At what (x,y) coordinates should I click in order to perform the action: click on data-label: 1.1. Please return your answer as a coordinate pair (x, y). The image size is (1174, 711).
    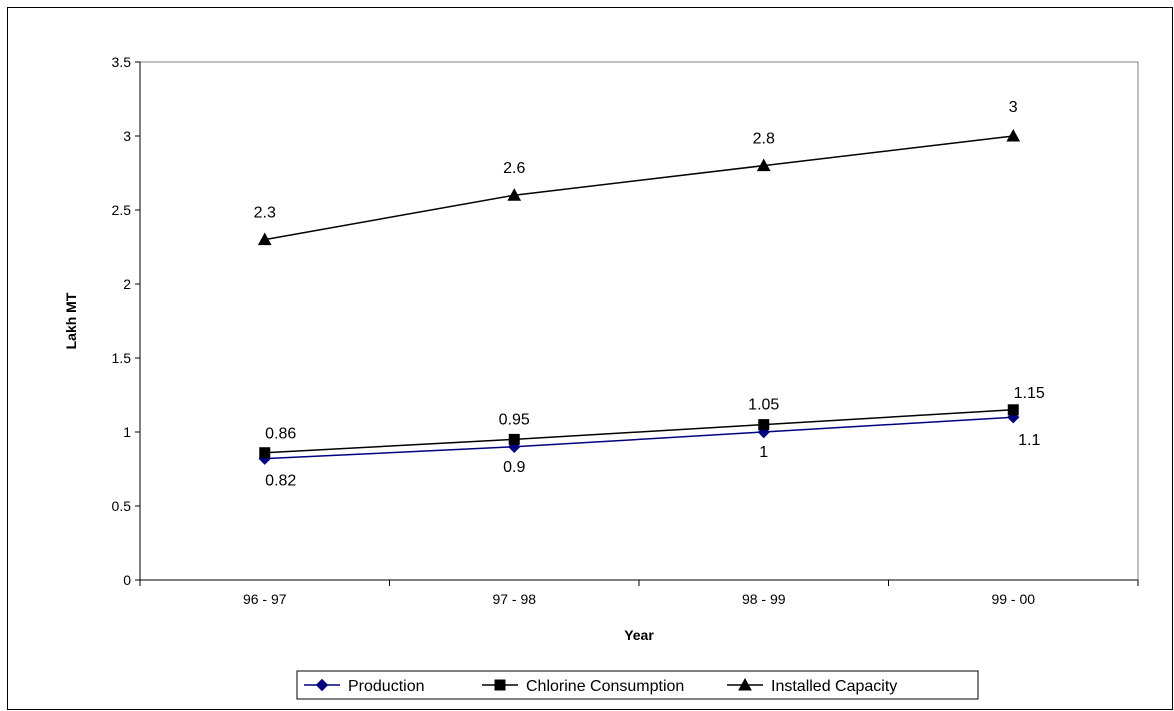
    Looking at the image, I should click on (1029, 440).